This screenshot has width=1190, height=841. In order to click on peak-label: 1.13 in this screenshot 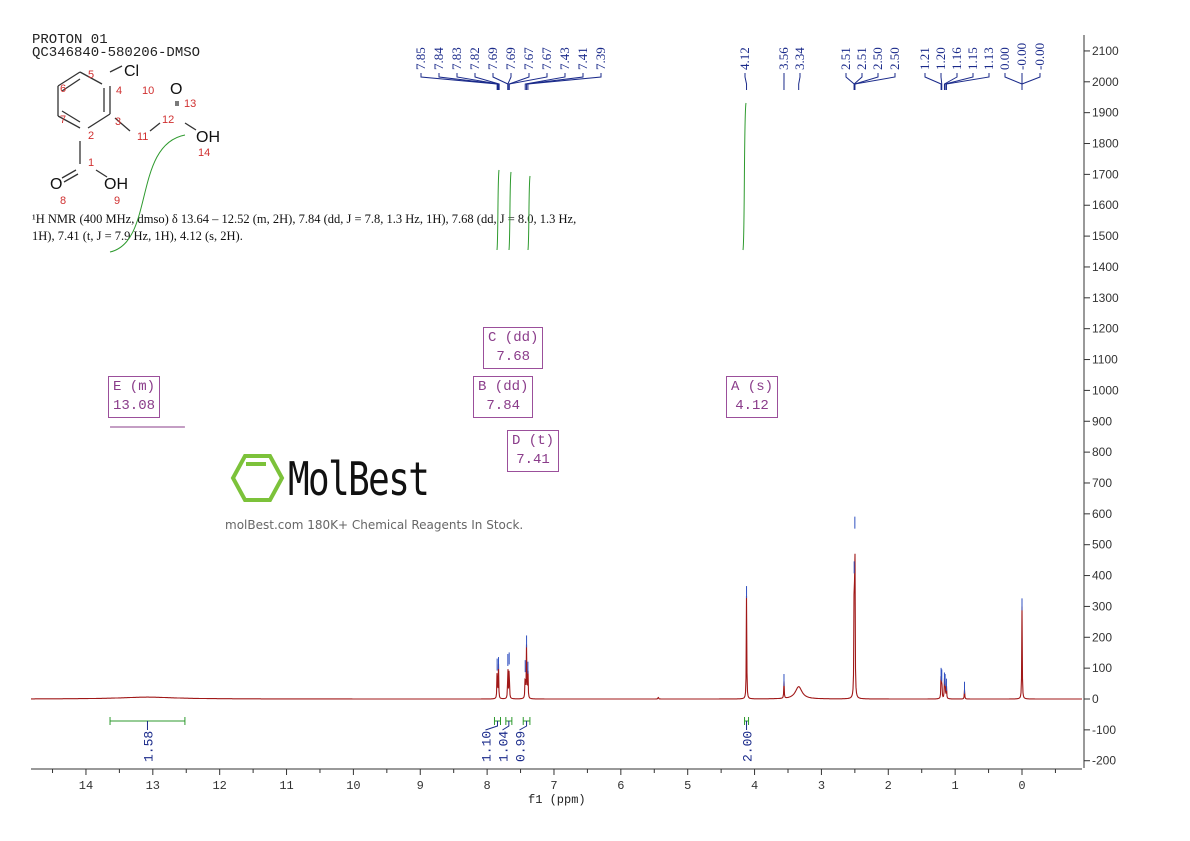, I will do `click(988, 58)`.